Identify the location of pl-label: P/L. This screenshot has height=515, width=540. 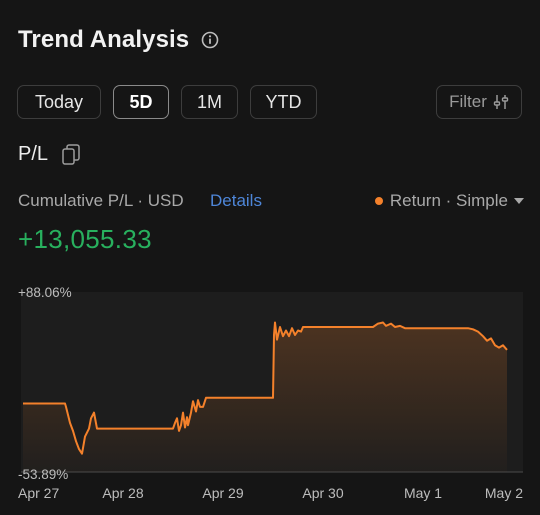
(33, 154).